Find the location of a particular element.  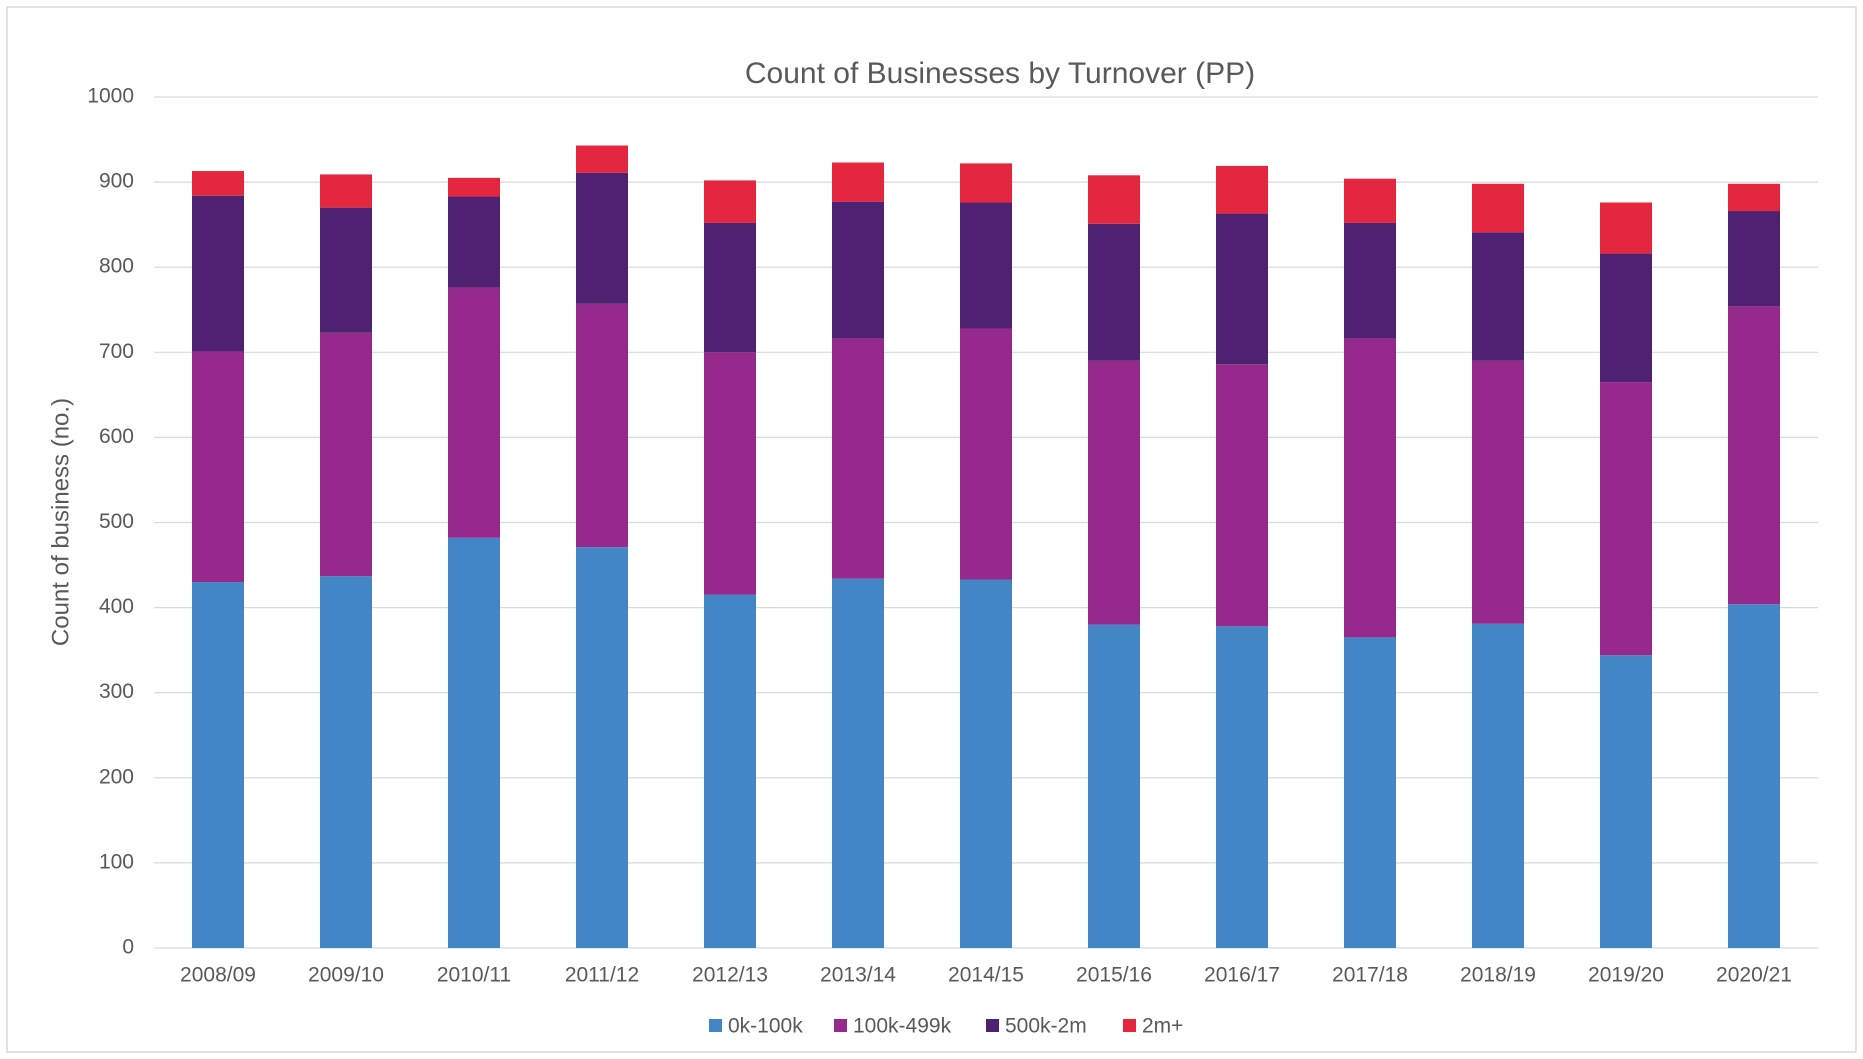

x-tick-label: 2016/17 is located at coordinates (1242, 975).